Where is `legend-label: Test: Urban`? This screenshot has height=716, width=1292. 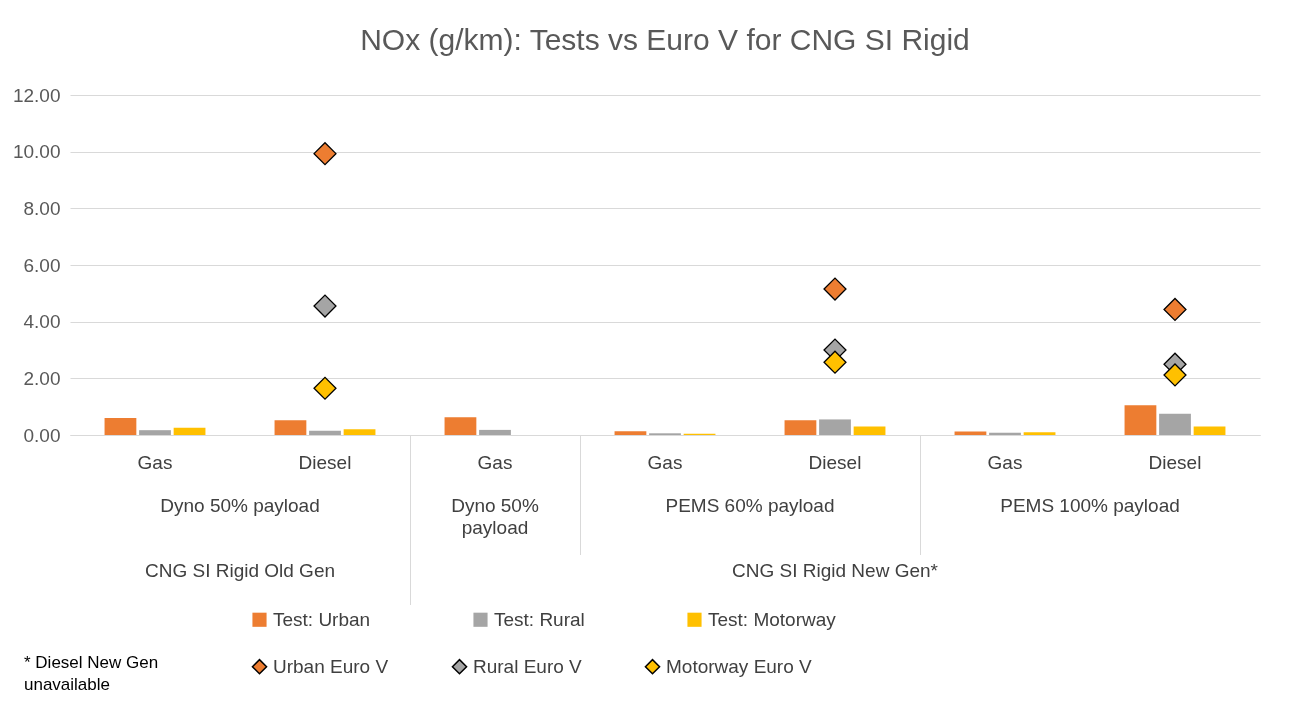
legend-label: Test: Urban is located at coordinates (322, 619).